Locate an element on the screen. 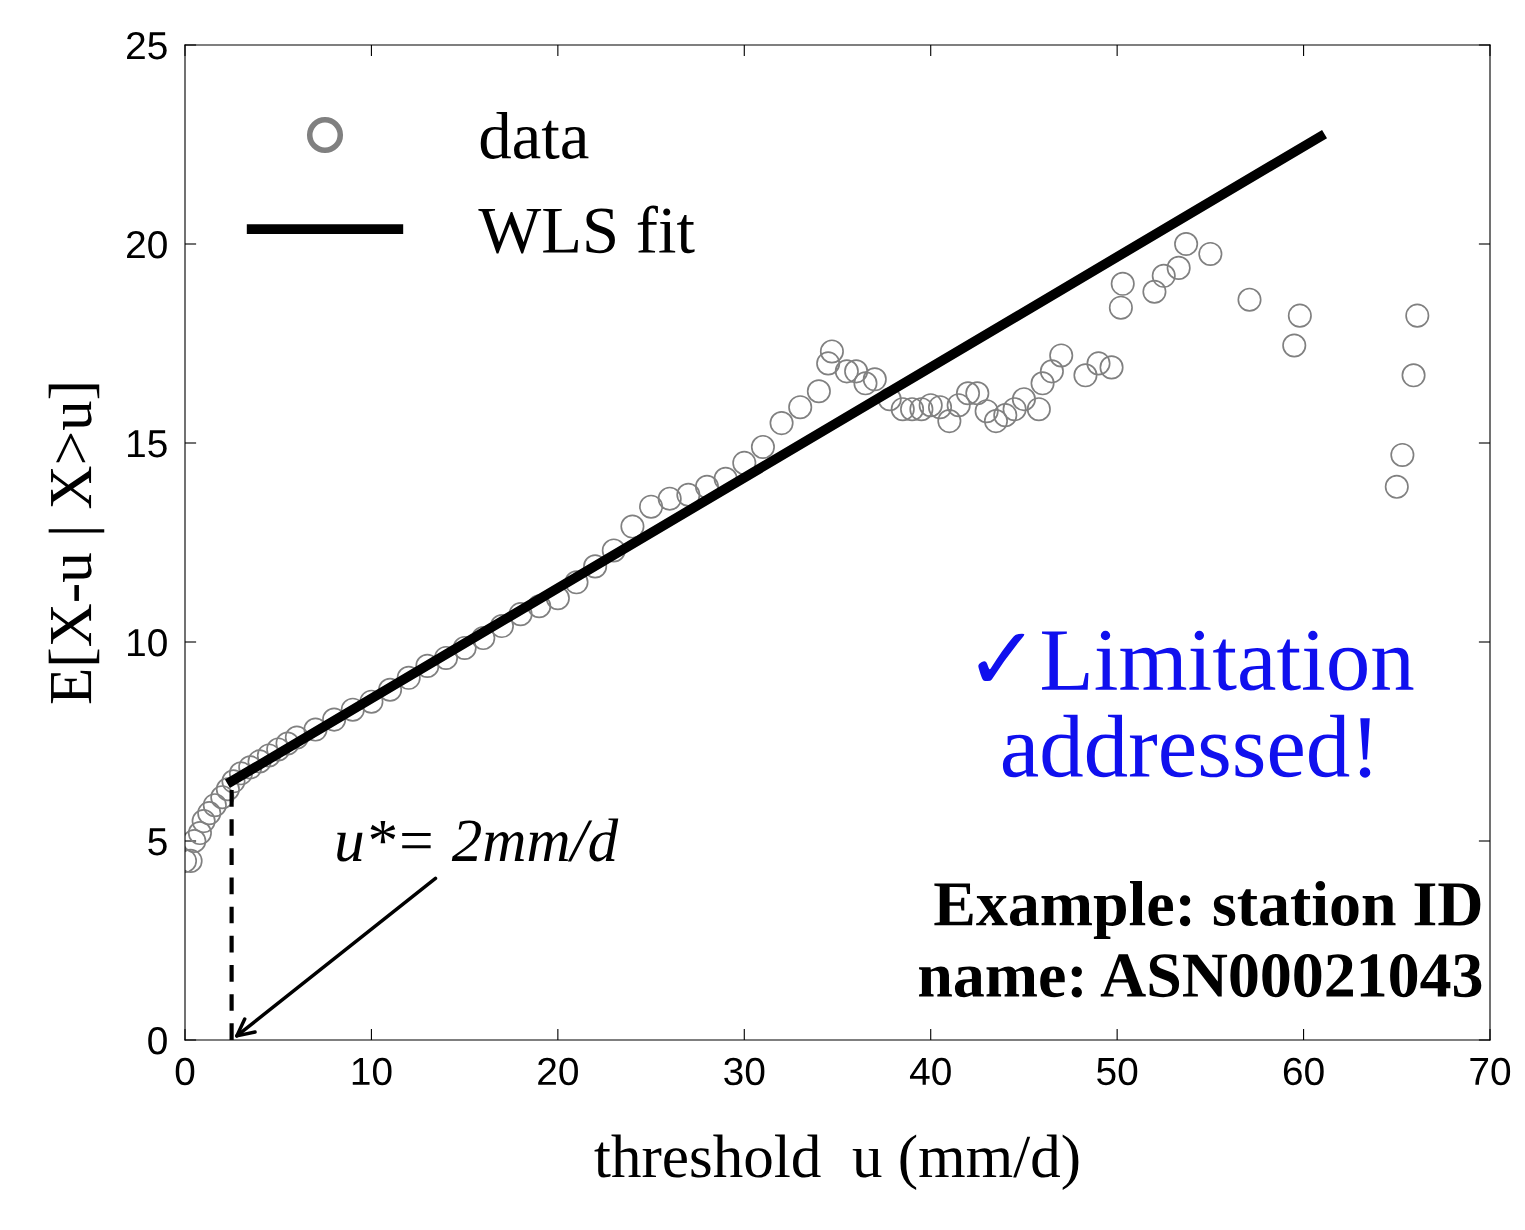 The height and width of the screenshot is (1230, 1525). x-axis-title: threshold u (mm/d) is located at coordinates (836, 1162).